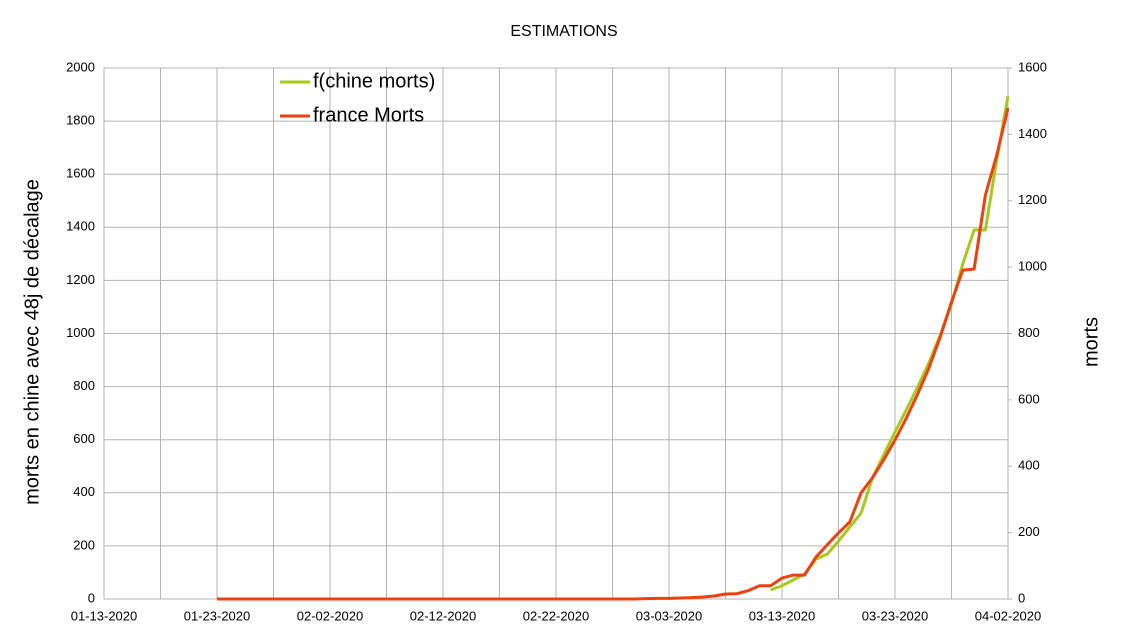 Image resolution: width=1131 pixels, height=636 pixels. Describe the element at coordinates (1032, 199) in the screenshot. I see `y2-tick-label: 1200` at that location.